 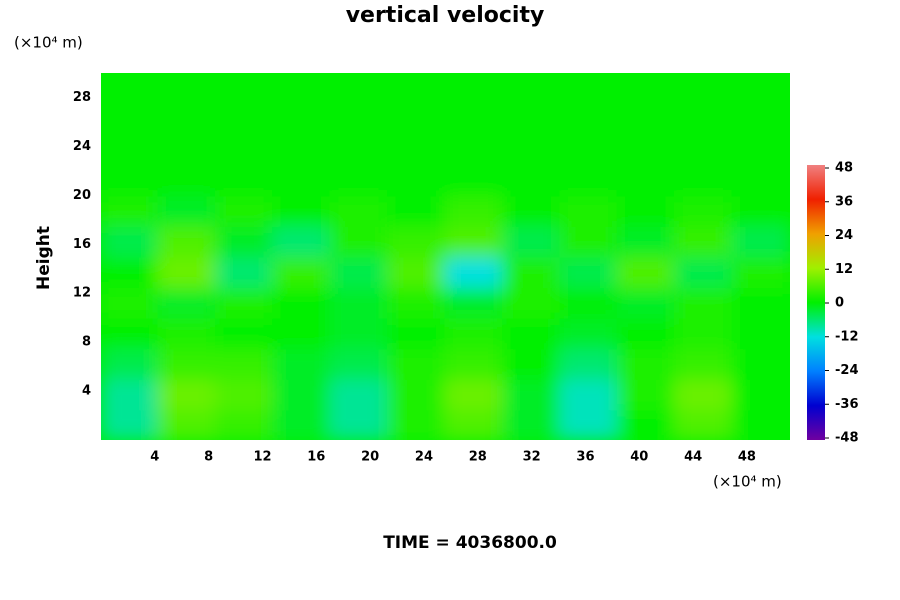 I want to click on y-tick-label: 20, so click(x=82, y=195).